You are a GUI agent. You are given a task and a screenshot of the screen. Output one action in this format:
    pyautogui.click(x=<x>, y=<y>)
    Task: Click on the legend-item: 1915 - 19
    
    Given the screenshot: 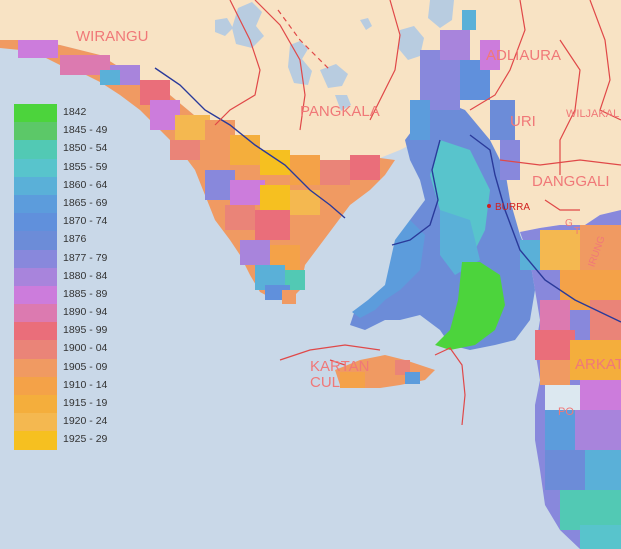 What is the action you would take?
    pyautogui.click(x=68, y=404)
    